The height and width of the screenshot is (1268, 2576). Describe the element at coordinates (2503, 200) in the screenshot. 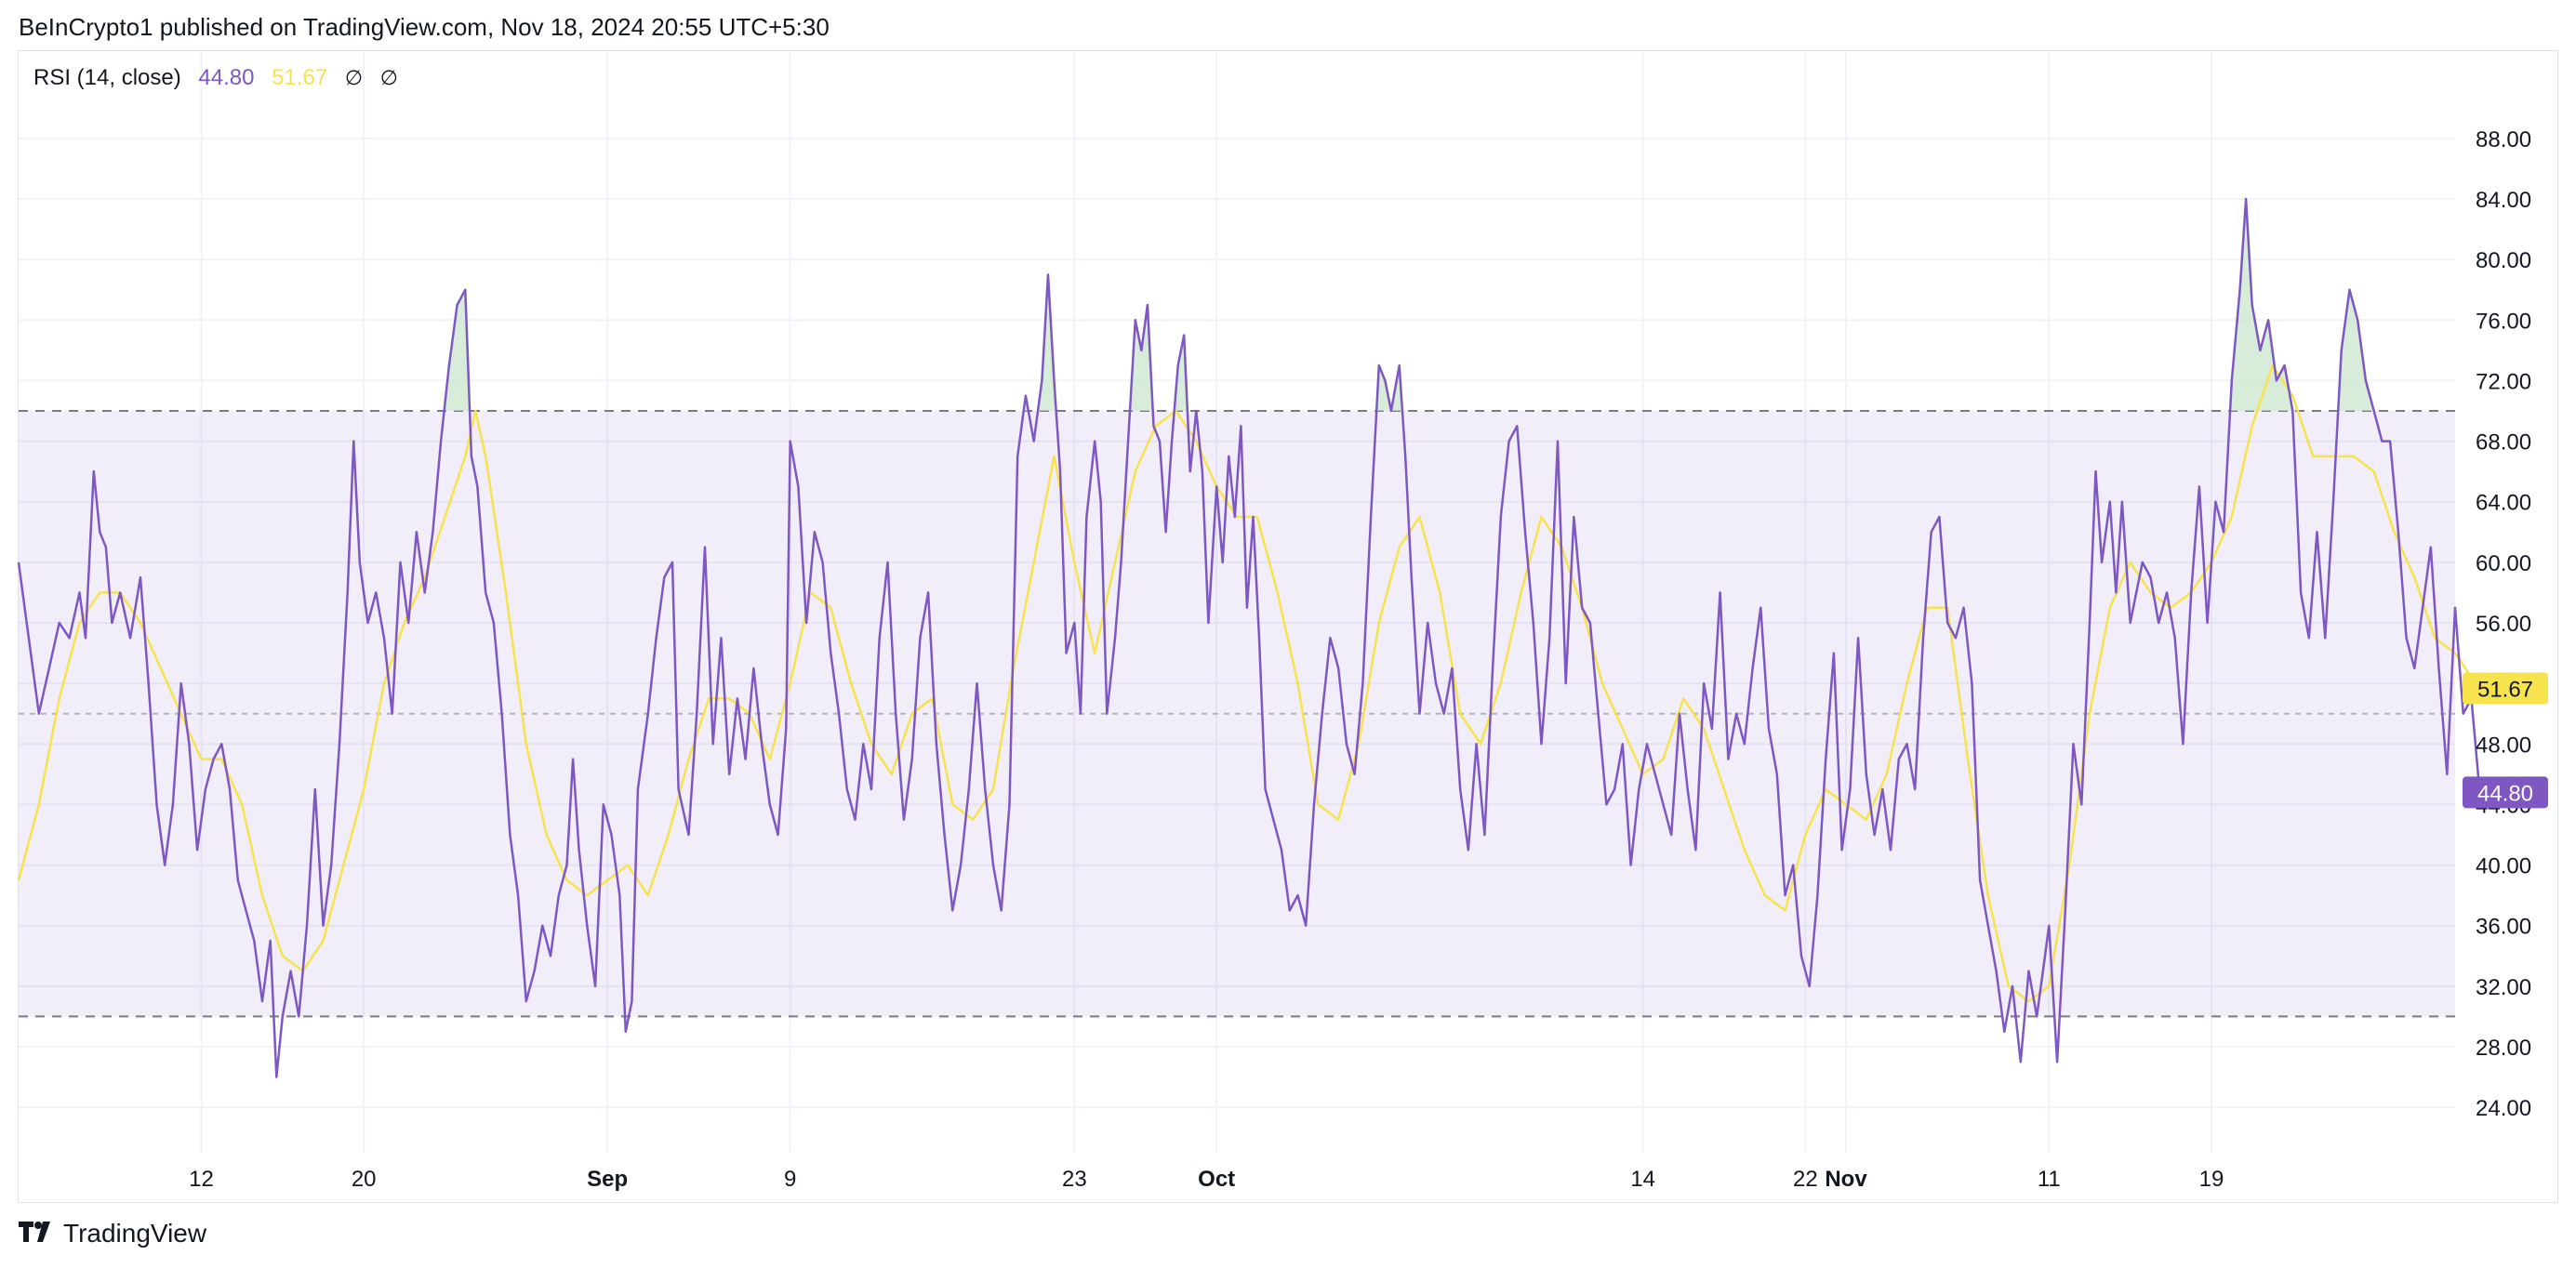

I see `y-tick-label: 84.00` at that location.